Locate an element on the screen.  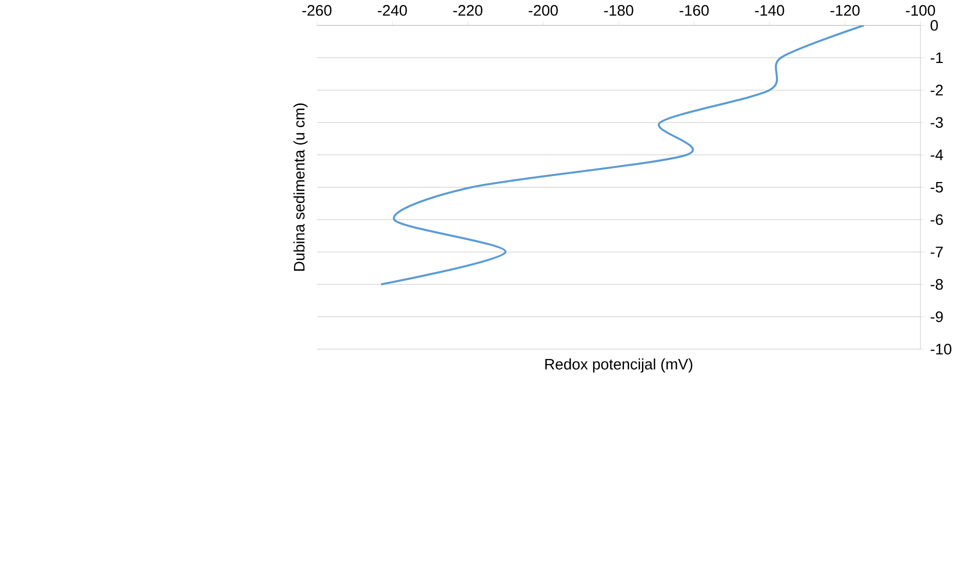
y-tick-label: -3 is located at coordinates (936, 122).